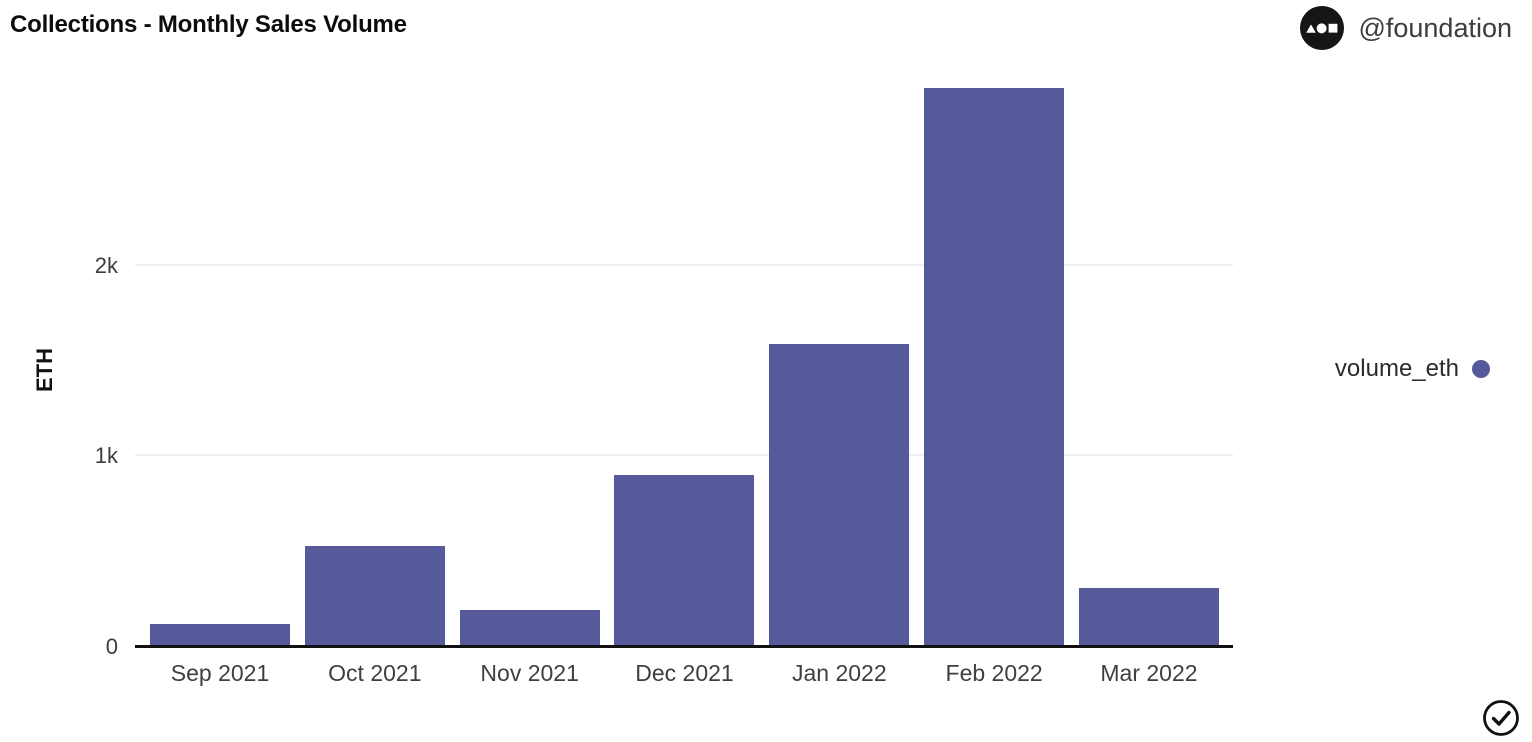  What do you see at coordinates (1148, 617) in the screenshot?
I see `bar-mar-2022` at bounding box center [1148, 617].